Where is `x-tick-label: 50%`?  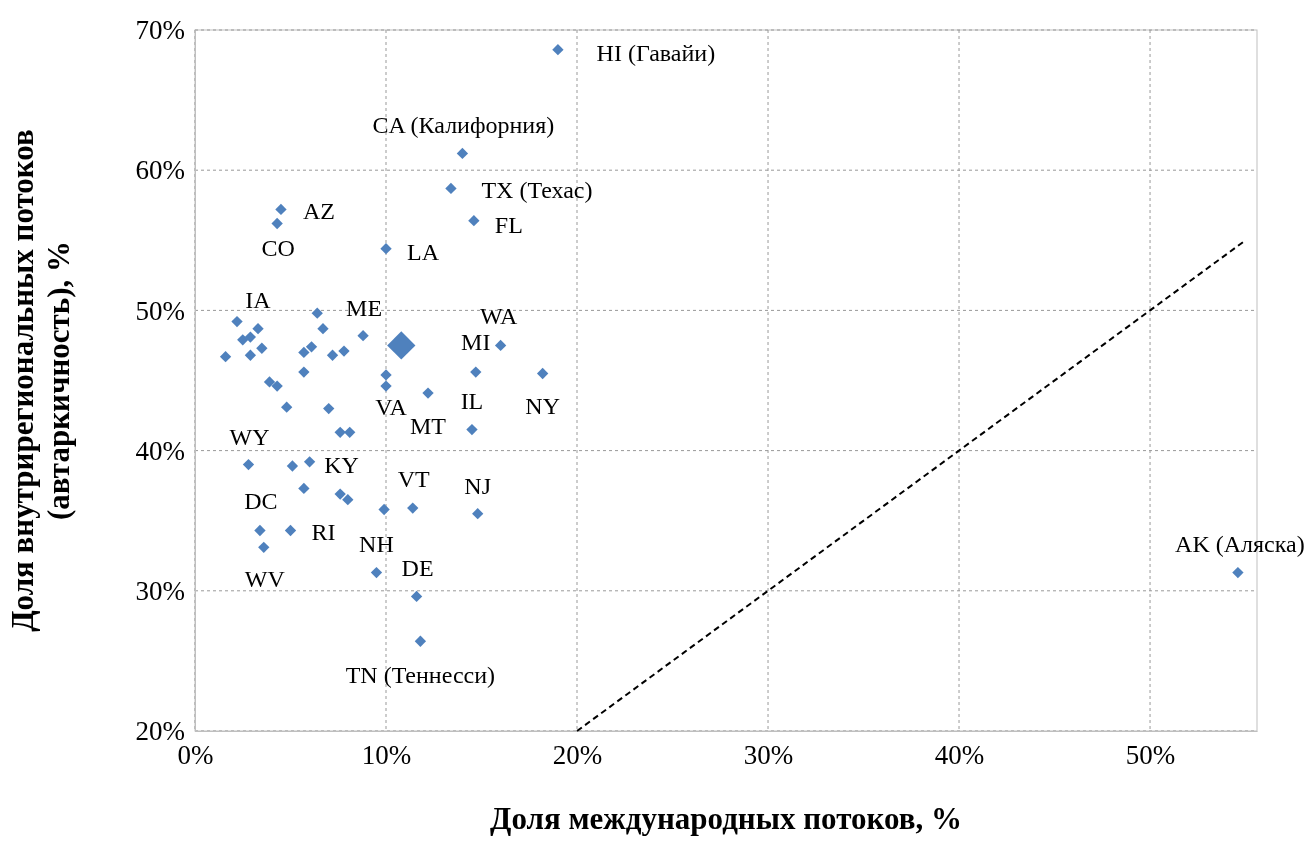
x-tick-label: 50% is located at coordinates (1150, 755).